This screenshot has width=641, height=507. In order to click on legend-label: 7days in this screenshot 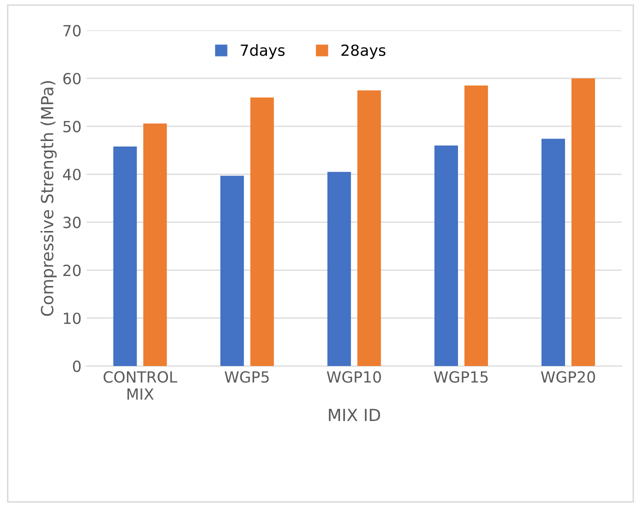, I will do `click(262, 51)`.